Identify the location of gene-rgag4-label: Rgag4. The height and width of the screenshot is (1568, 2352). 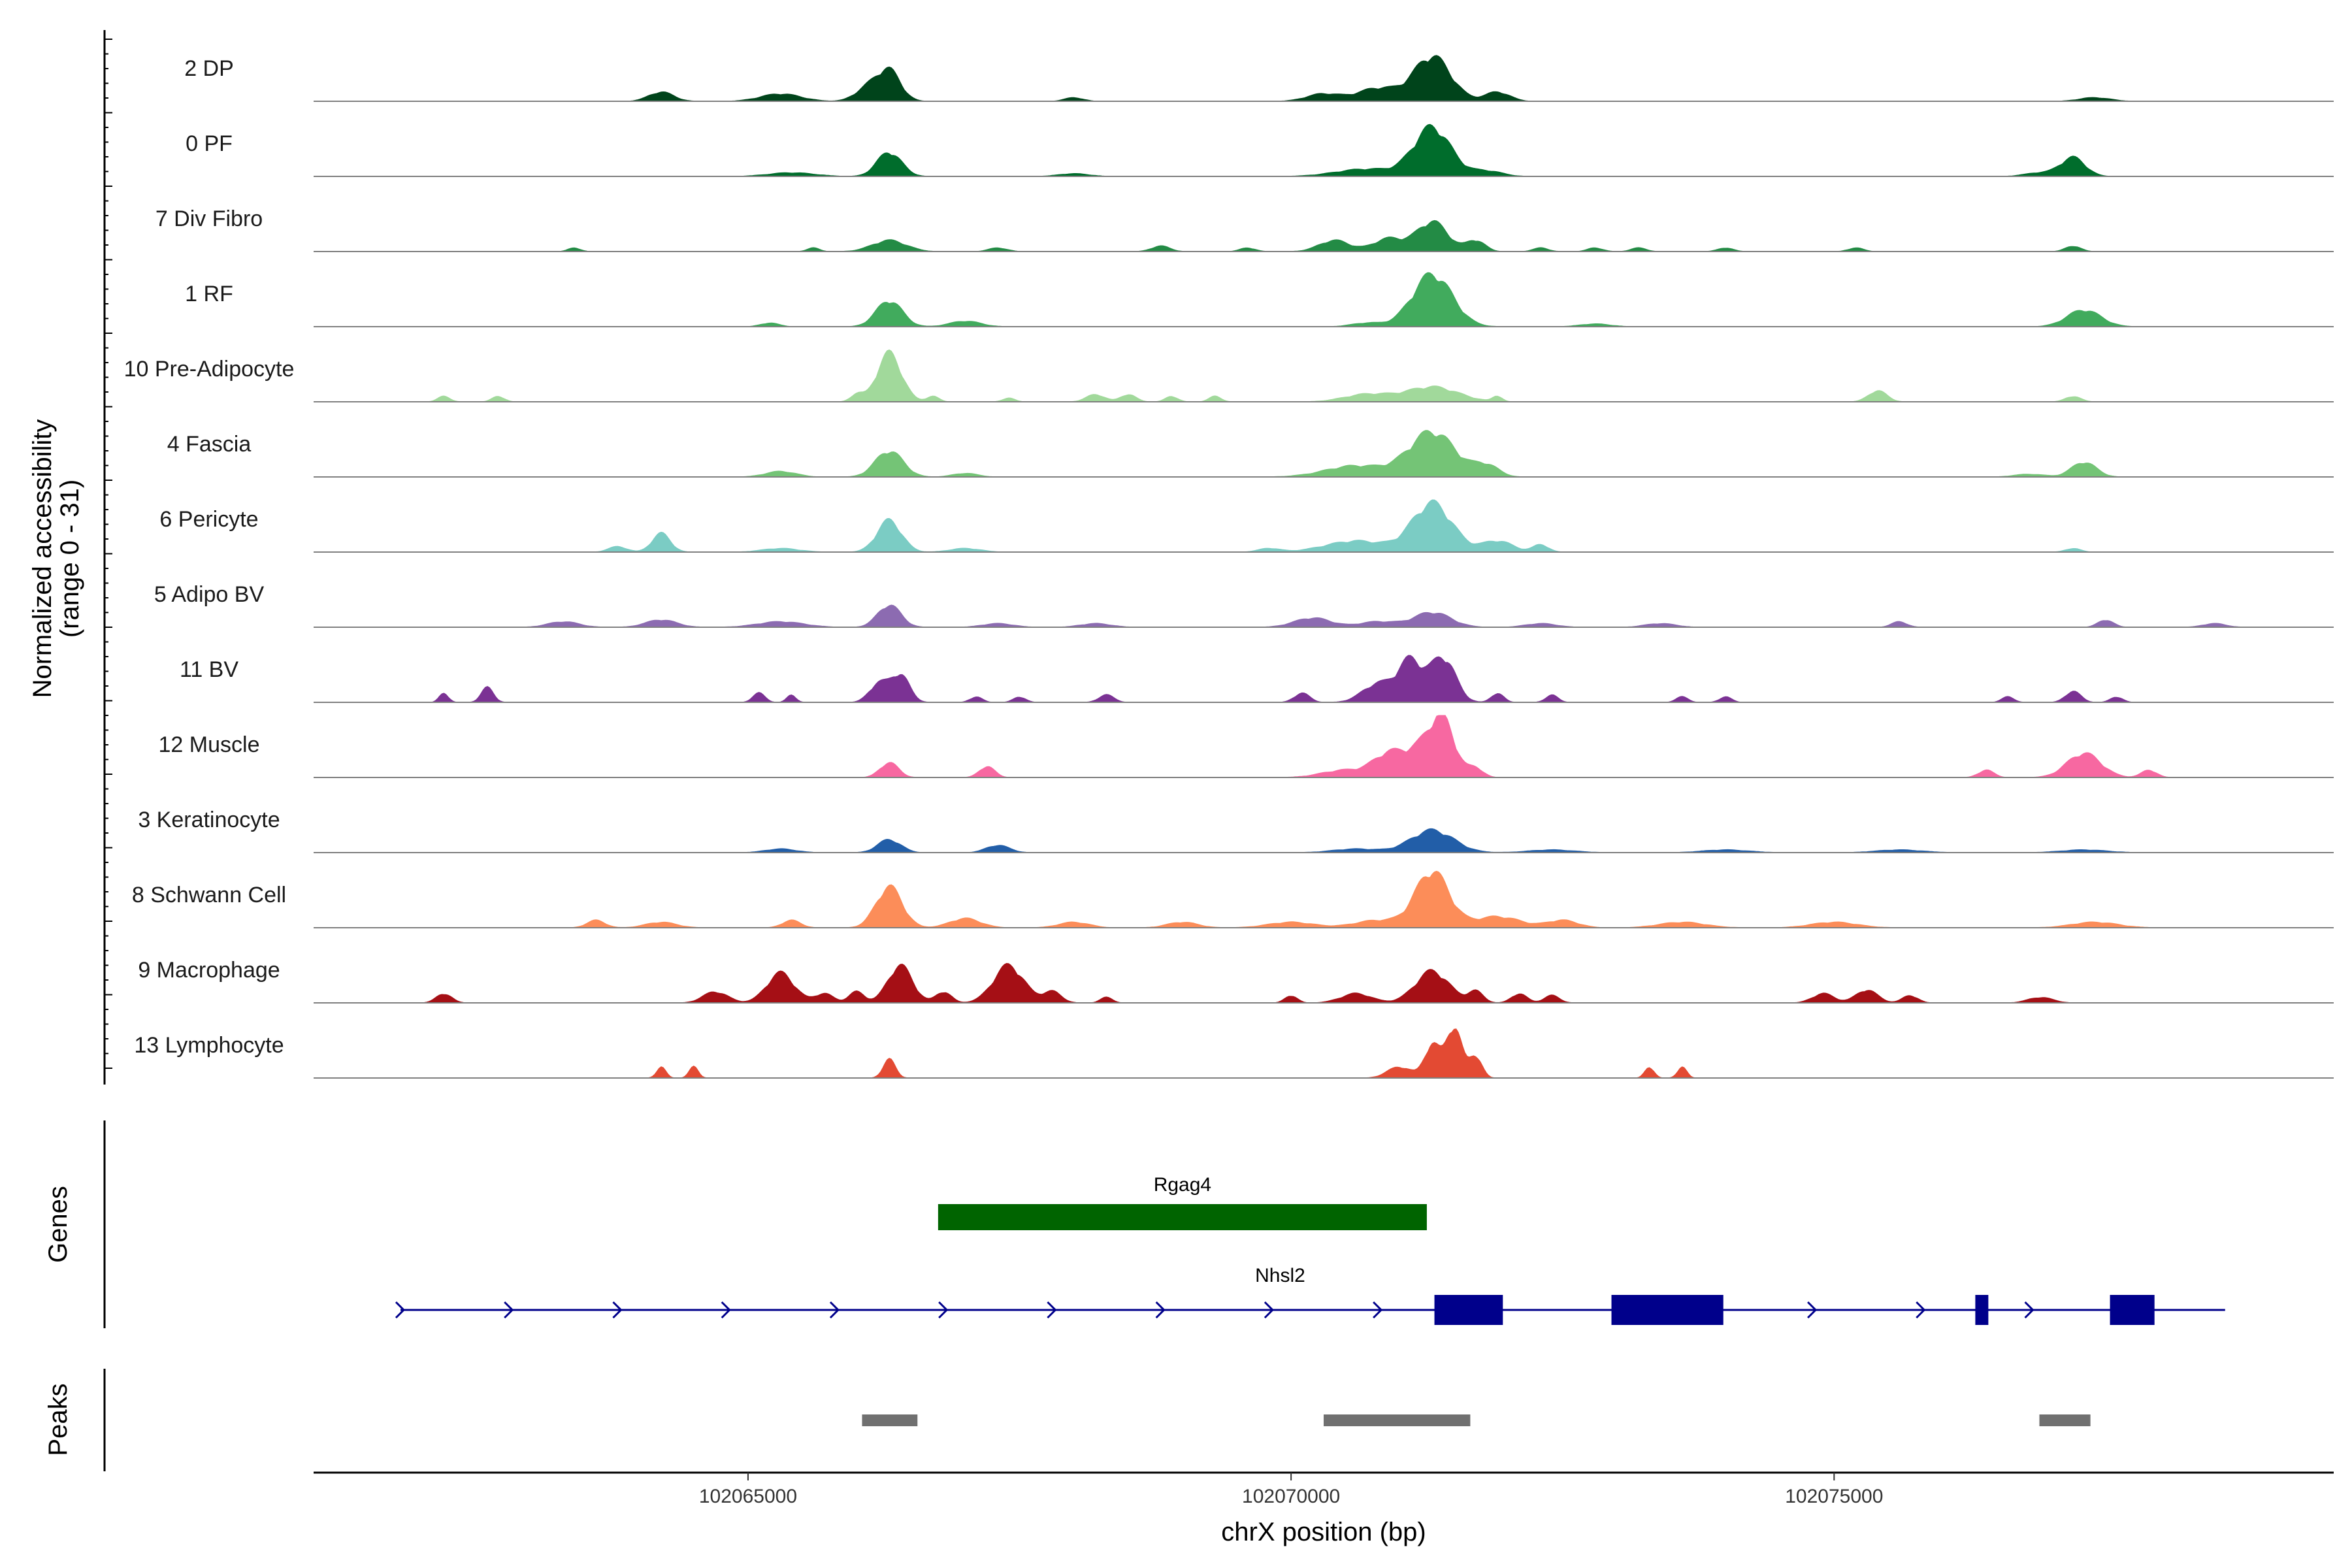
(1182, 1185).